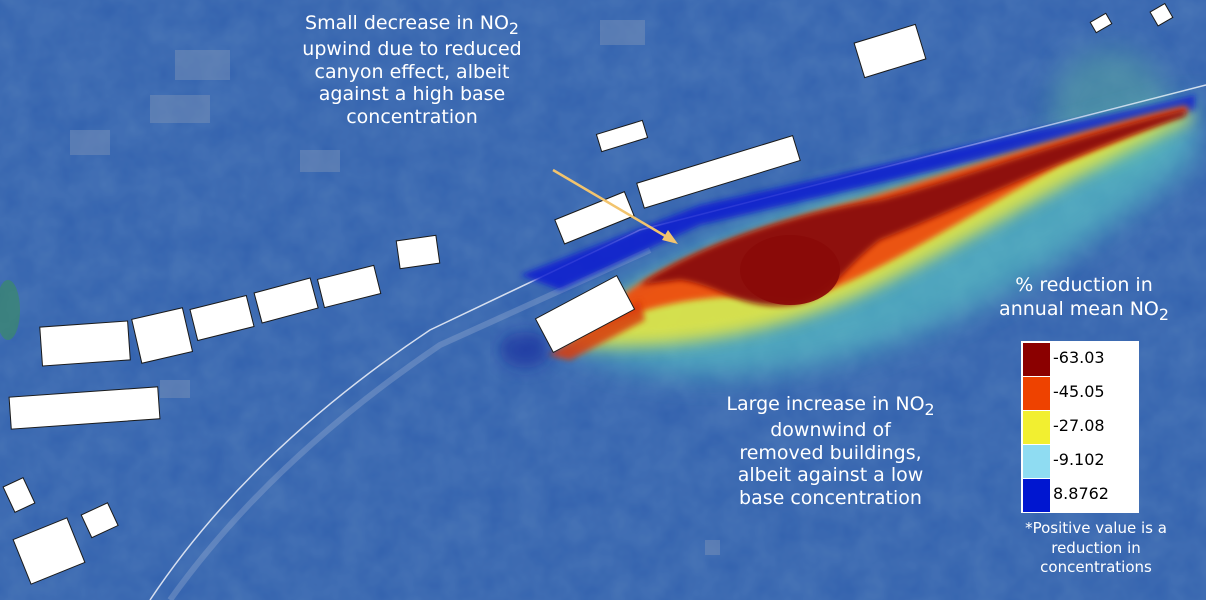  Describe the element at coordinates (830, 475) in the screenshot. I see `downwind-annotation-line: albeit against a low` at that location.